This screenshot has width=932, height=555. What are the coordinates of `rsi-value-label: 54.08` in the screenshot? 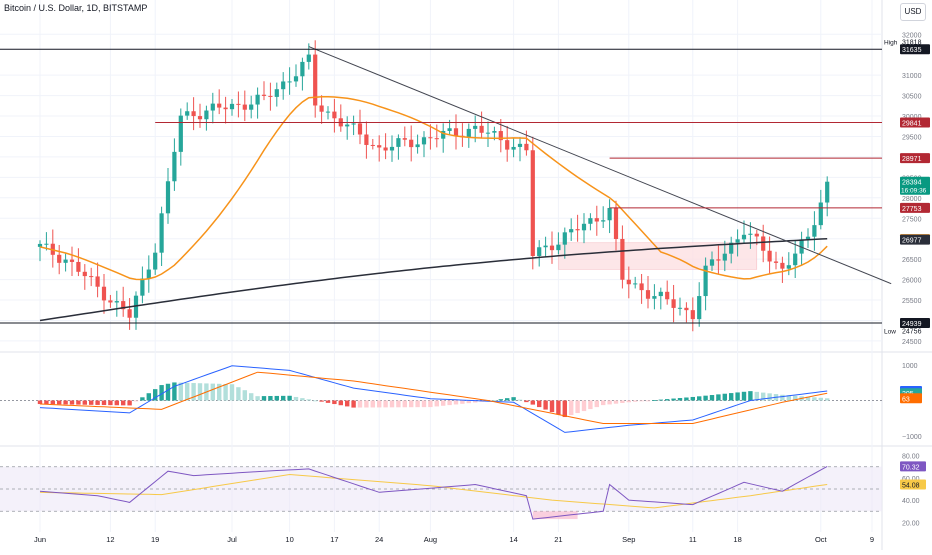 It's located at (911, 485).